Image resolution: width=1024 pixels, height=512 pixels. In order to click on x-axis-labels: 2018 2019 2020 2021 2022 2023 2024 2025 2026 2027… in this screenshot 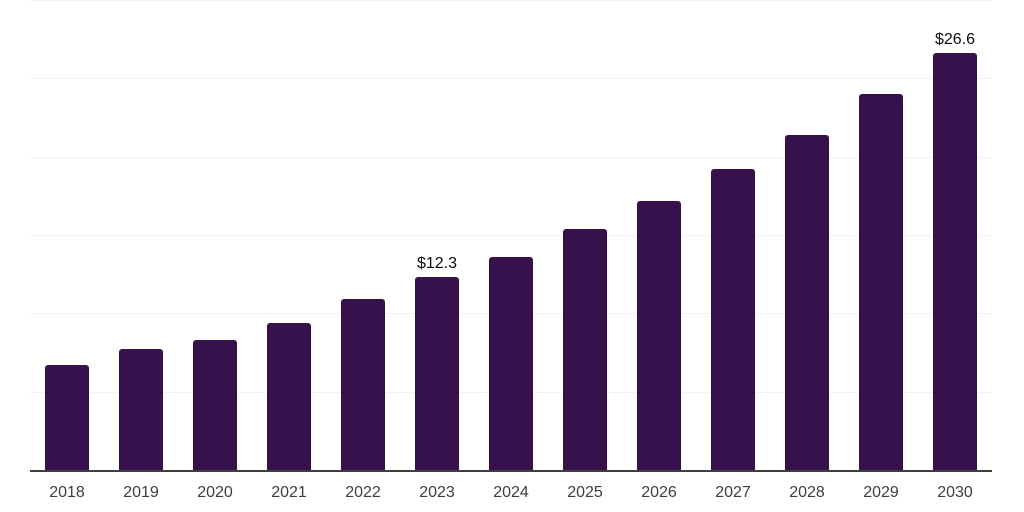, I will do `click(511, 486)`.